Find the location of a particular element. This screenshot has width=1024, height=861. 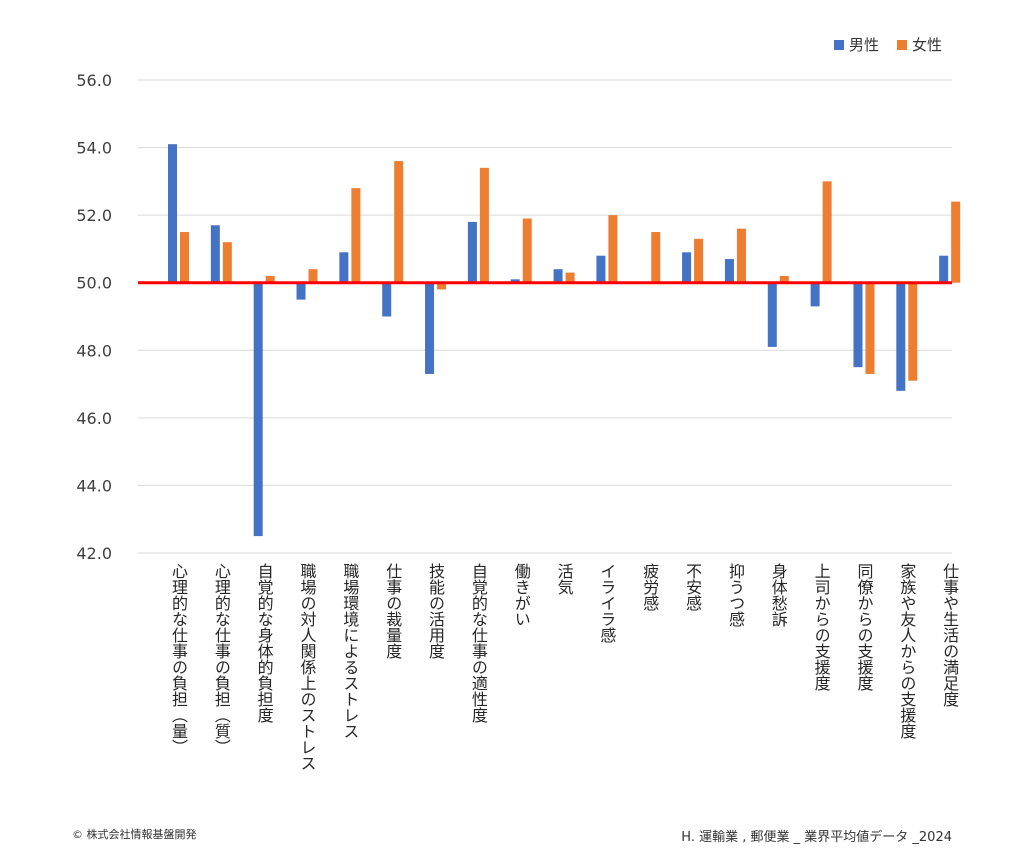

legend-label-female: 女性 is located at coordinates (926, 45).